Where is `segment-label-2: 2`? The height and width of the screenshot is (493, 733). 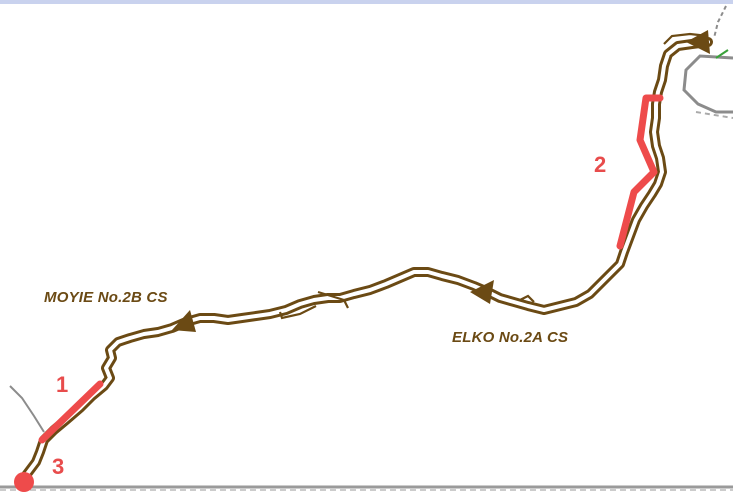
segment-label-2: 2 is located at coordinates (600, 164).